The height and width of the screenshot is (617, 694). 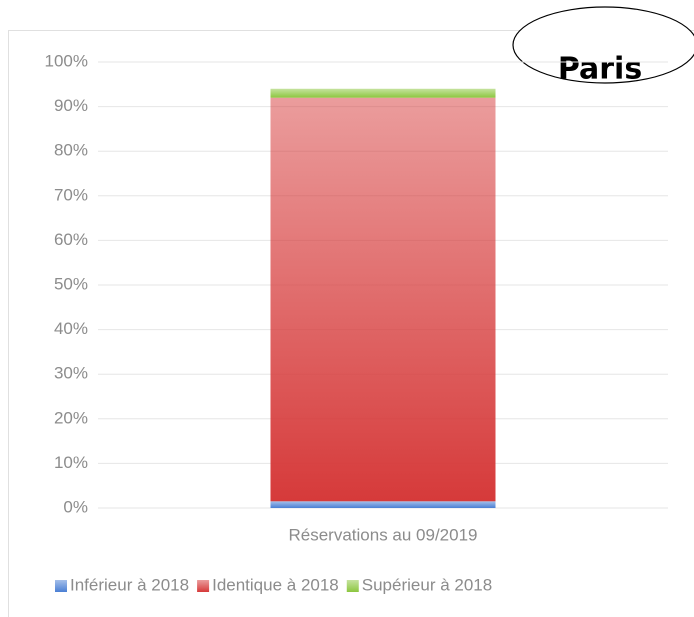 I want to click on annotation-ellipse, so click(x=603, y=45).